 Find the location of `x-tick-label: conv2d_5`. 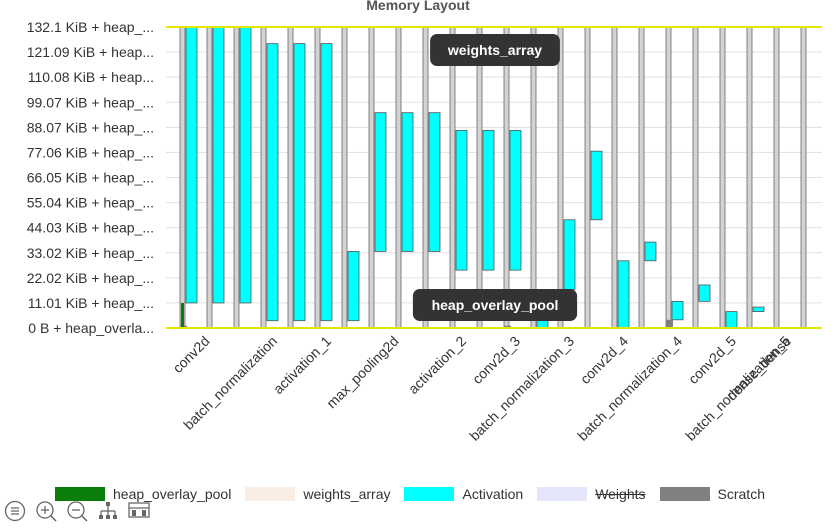

x-tick-label: conv2d_5 is located at coordinates (712, 360).